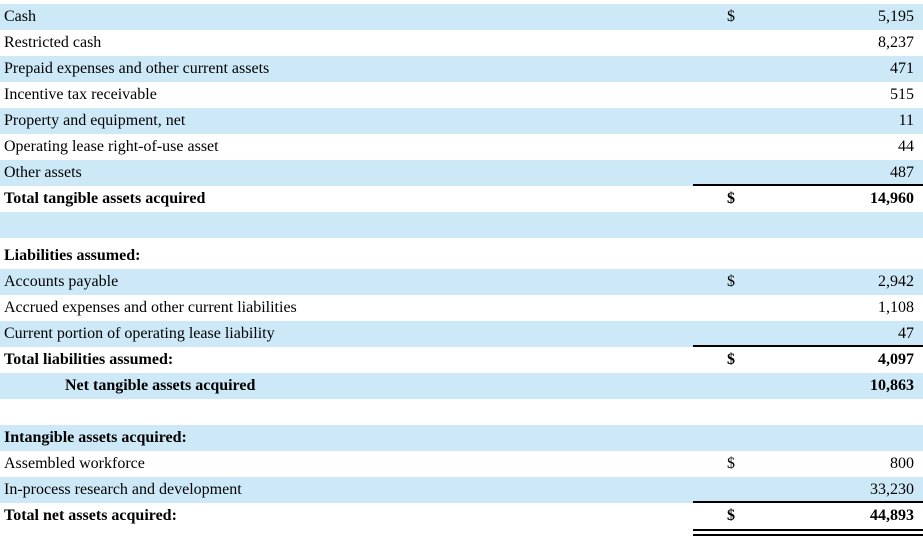 This screenshot has height=554, width=923. What do you see at coordinates (461, 43) in the screenshot?
I see `table-row-restricted-cash: Restricted cash 8,237` at bounding box center [461, 43].